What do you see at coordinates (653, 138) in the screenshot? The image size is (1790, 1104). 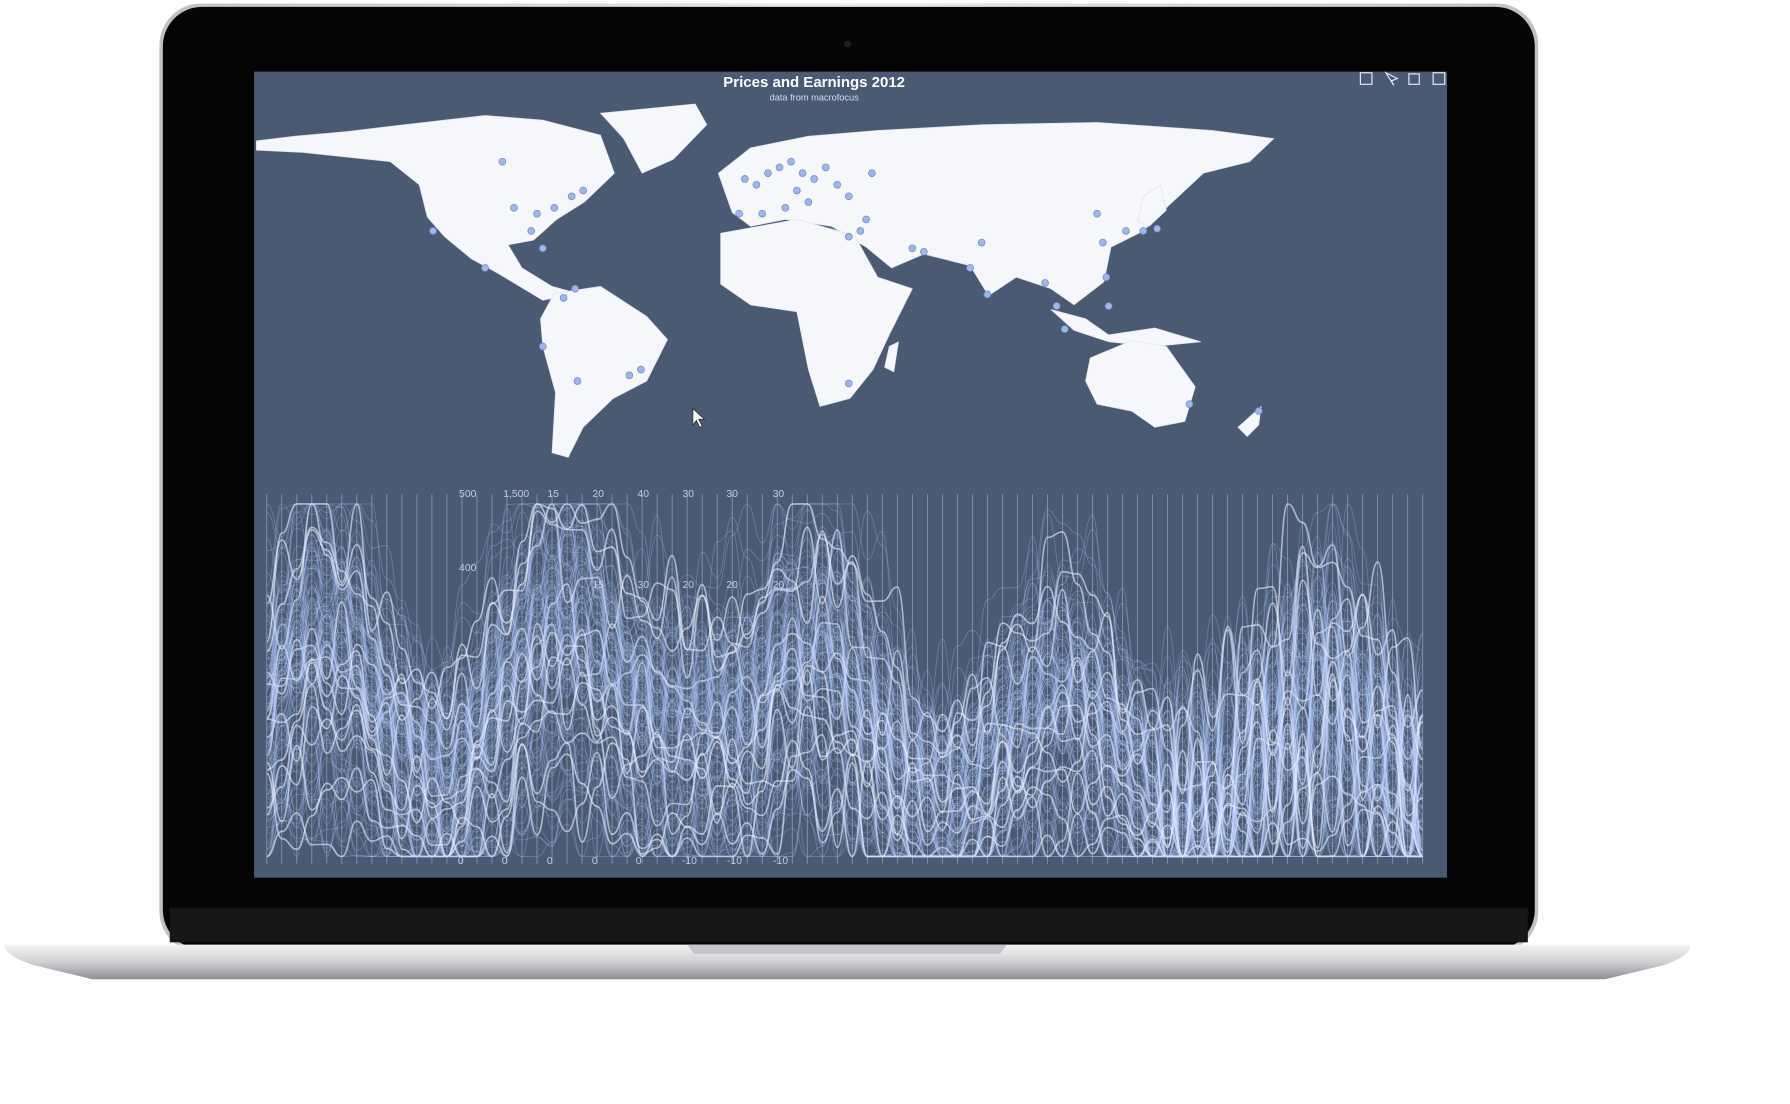 I see `greenland` at bounding box center [653, 138].